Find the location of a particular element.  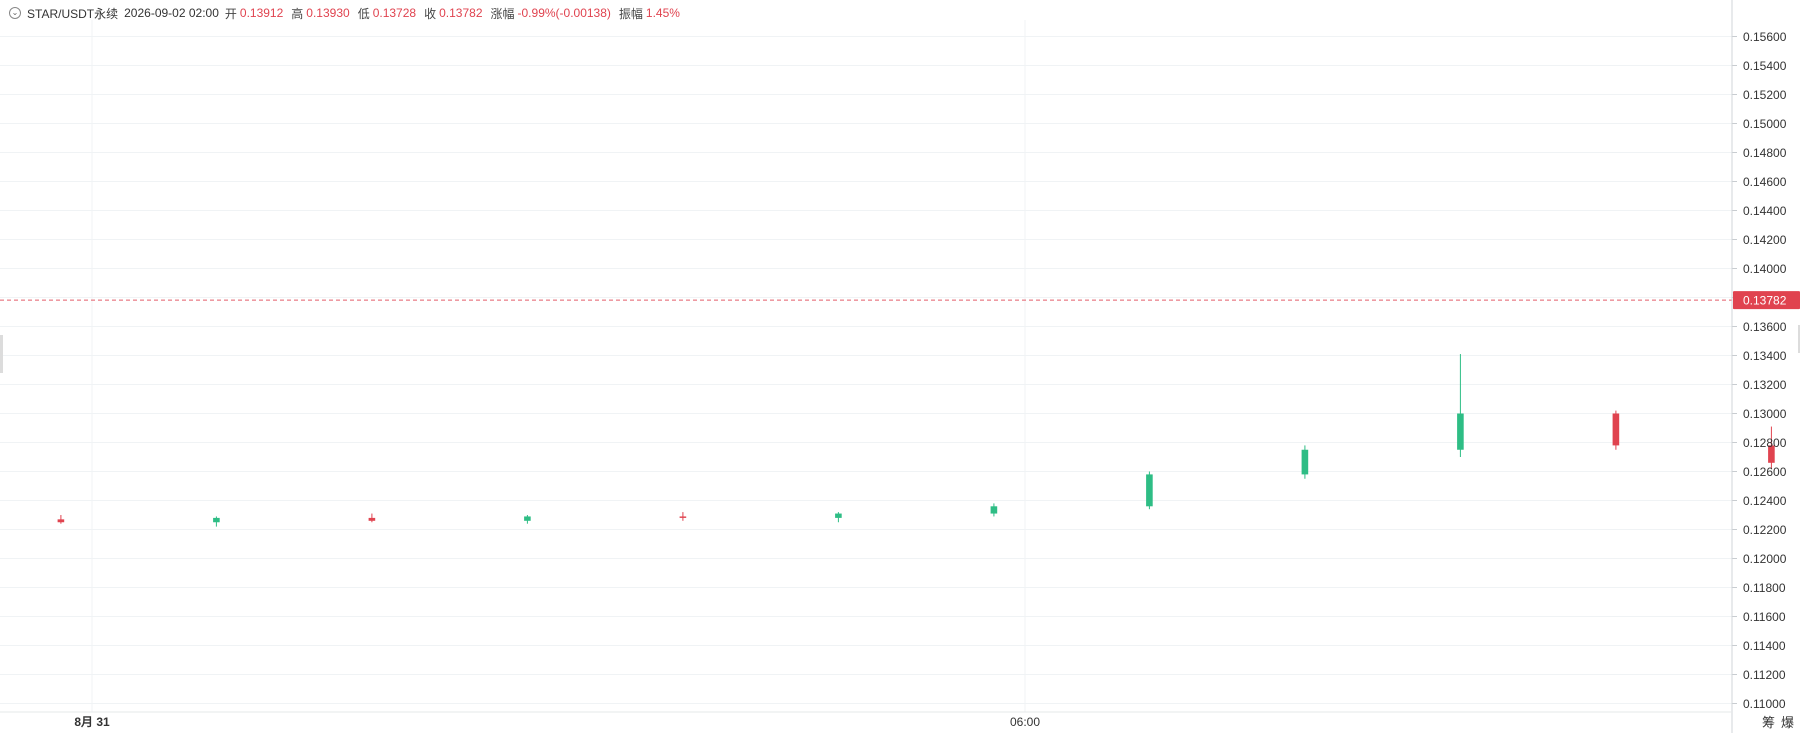

y-tick-label: 0.11800 is located at coordinates (1764, 588).